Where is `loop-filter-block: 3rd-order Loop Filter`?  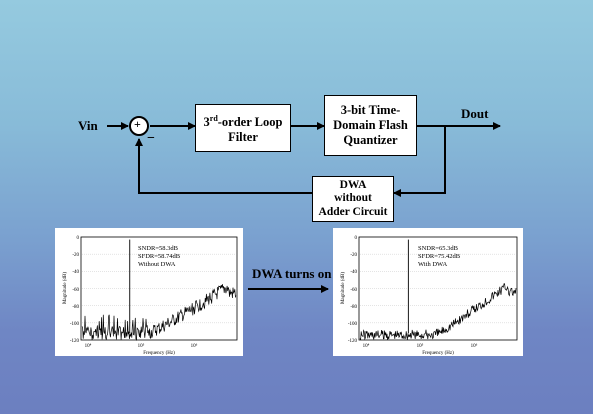
loop-filter-block: 3rd-order Loop Filter is located at coordinates (243, 128).